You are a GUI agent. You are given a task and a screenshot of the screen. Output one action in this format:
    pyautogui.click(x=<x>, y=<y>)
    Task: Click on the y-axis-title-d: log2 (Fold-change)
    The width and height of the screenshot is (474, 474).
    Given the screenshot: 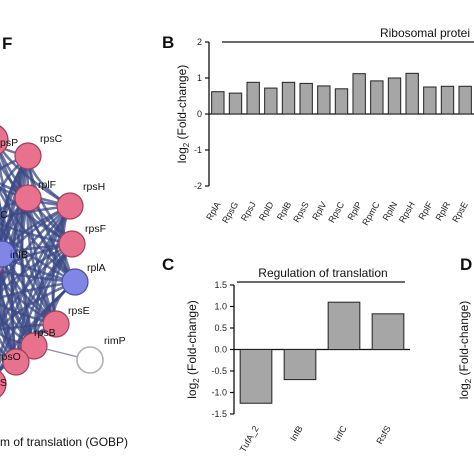 What is the action you would take?
    pyautogui.click(x=465, y=350)
    